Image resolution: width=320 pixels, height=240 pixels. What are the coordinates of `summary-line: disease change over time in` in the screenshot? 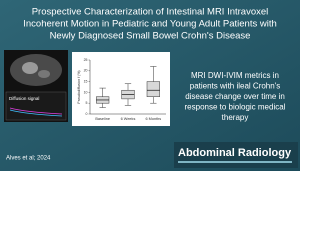 It's located at (235, 96).